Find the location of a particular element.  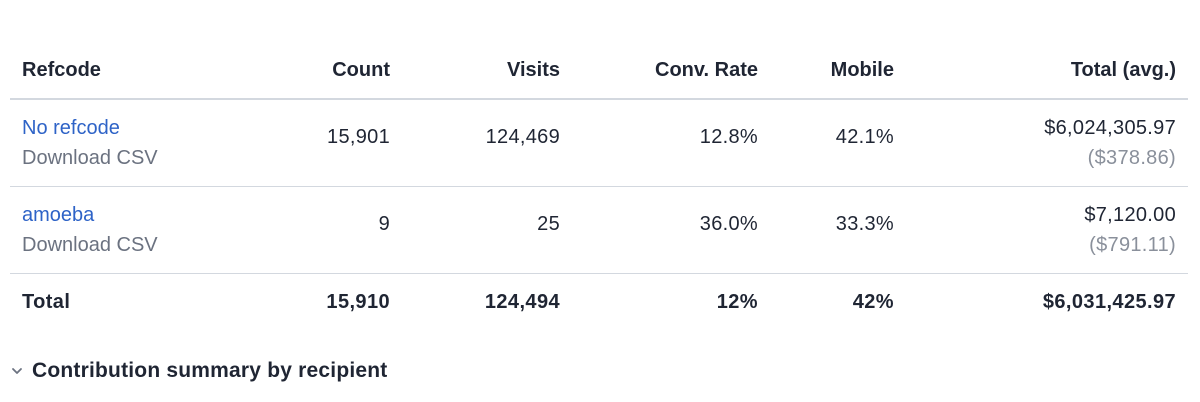

total-value: $6,024,305.97 is located at coordinates (1110, 128).